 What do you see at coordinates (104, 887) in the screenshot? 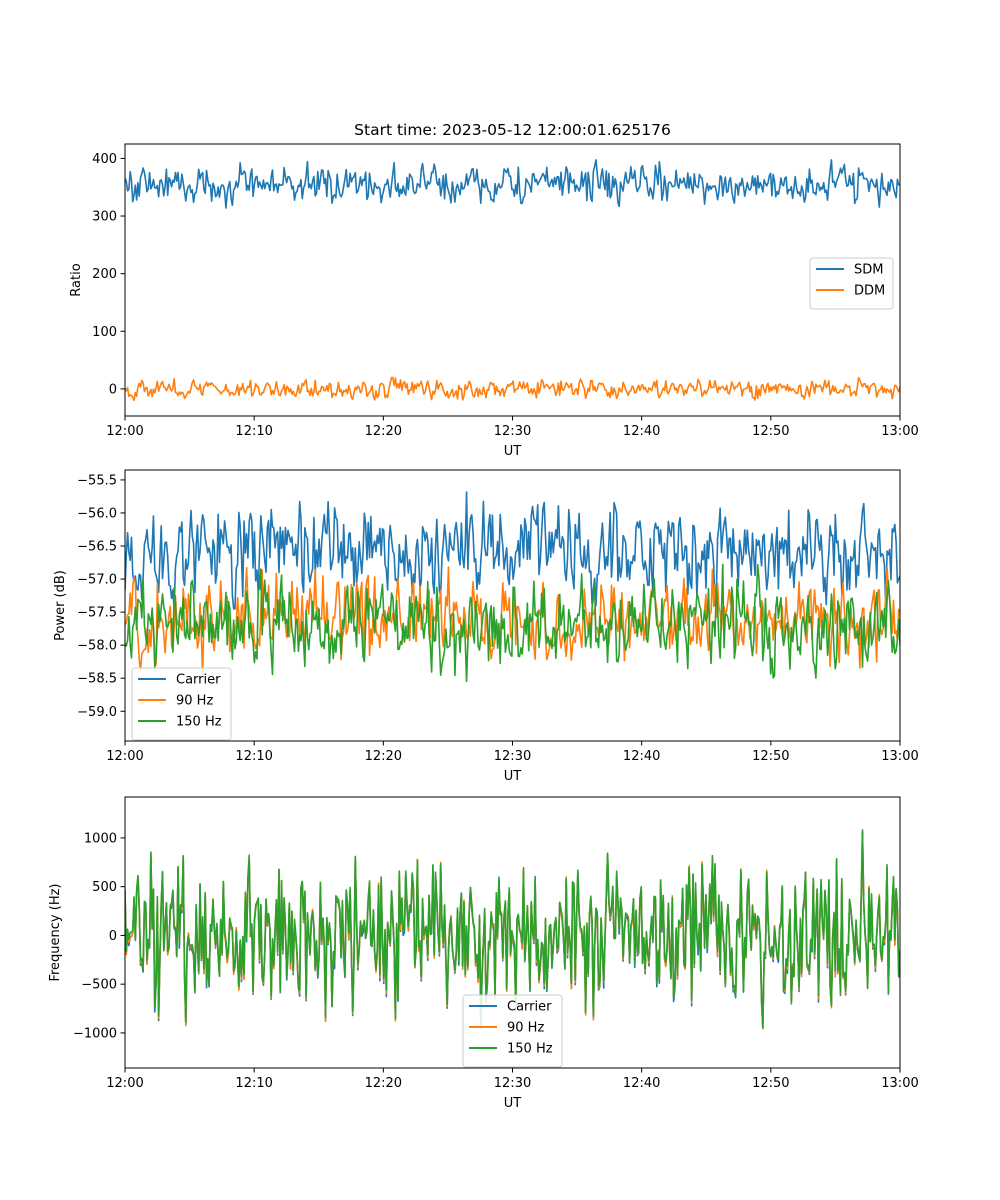
I see `y-tick-label: 500` at bounding box center [104, 887].